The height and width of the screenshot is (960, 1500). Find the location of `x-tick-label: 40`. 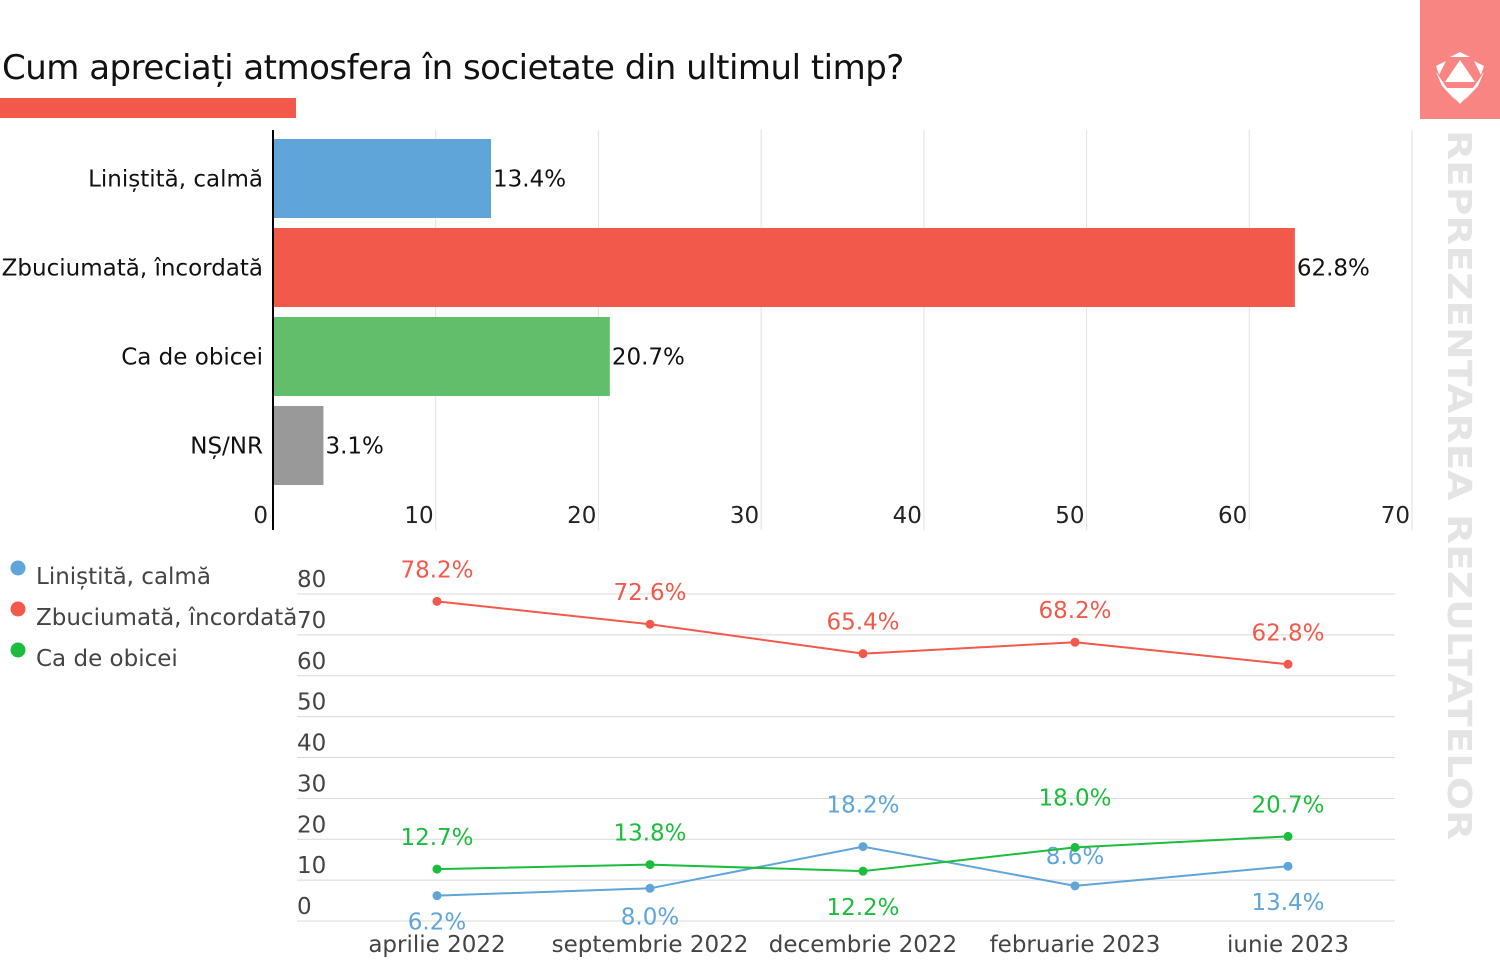

x-tick-label: 40 is located at coordinates (907, 516).